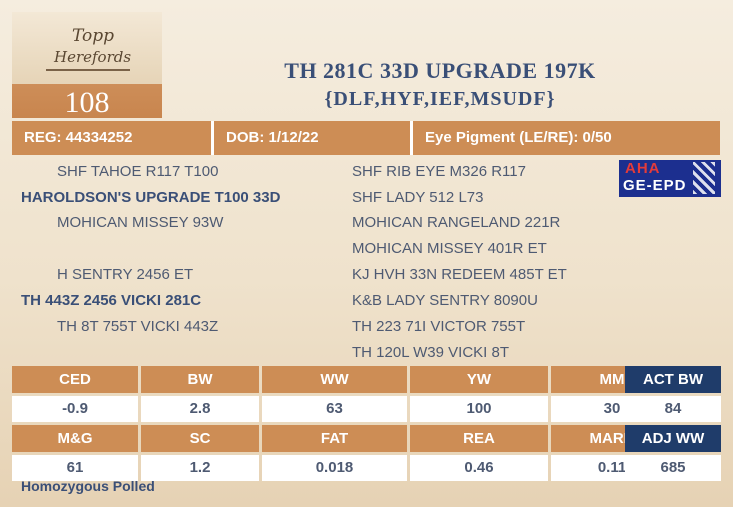 The height and width of the screenshot is (507, 733). What do you see at coordinates (75, 438) in the screenshot?
I see `epd-header-mg: M&G` at bounding box center [75, 438].